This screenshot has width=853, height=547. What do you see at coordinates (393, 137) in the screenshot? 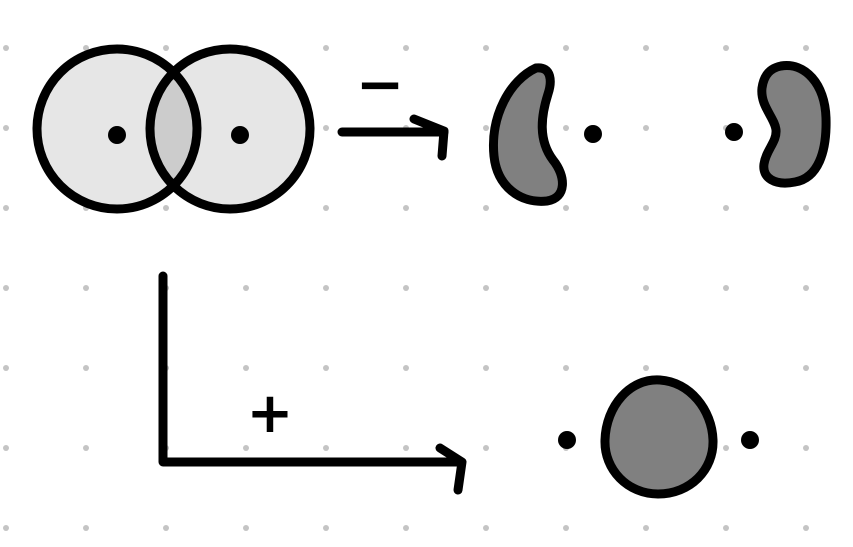
I see `top-arrow` at bounding box center [393, 137].